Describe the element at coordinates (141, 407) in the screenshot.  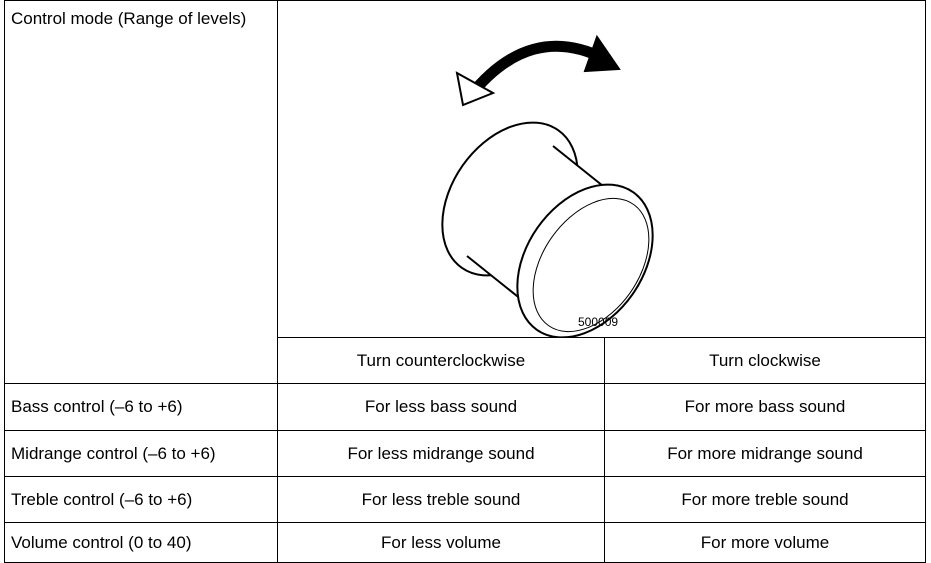
I see `row-label: Bass control (–6 to +6)` at that location.